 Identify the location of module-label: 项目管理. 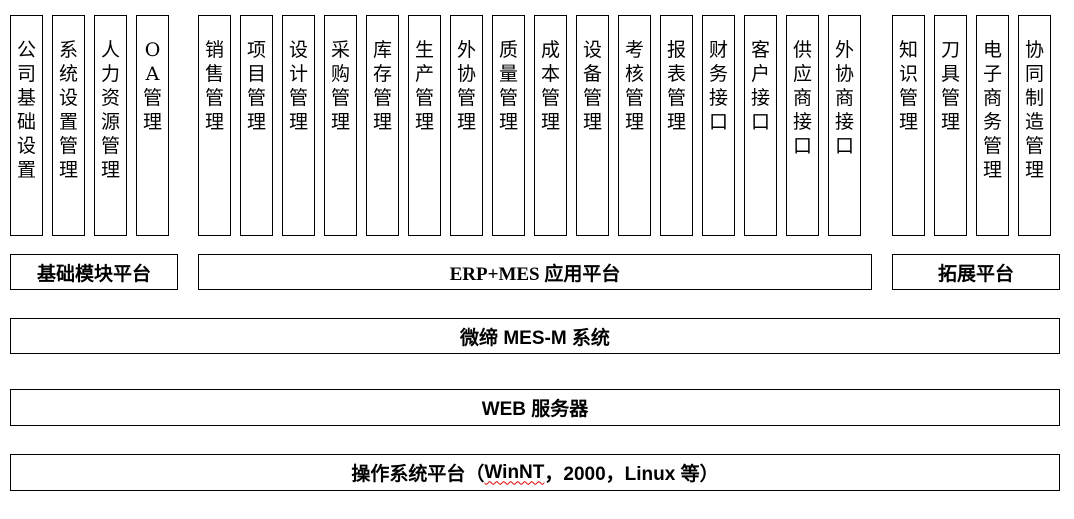
(256, 86).